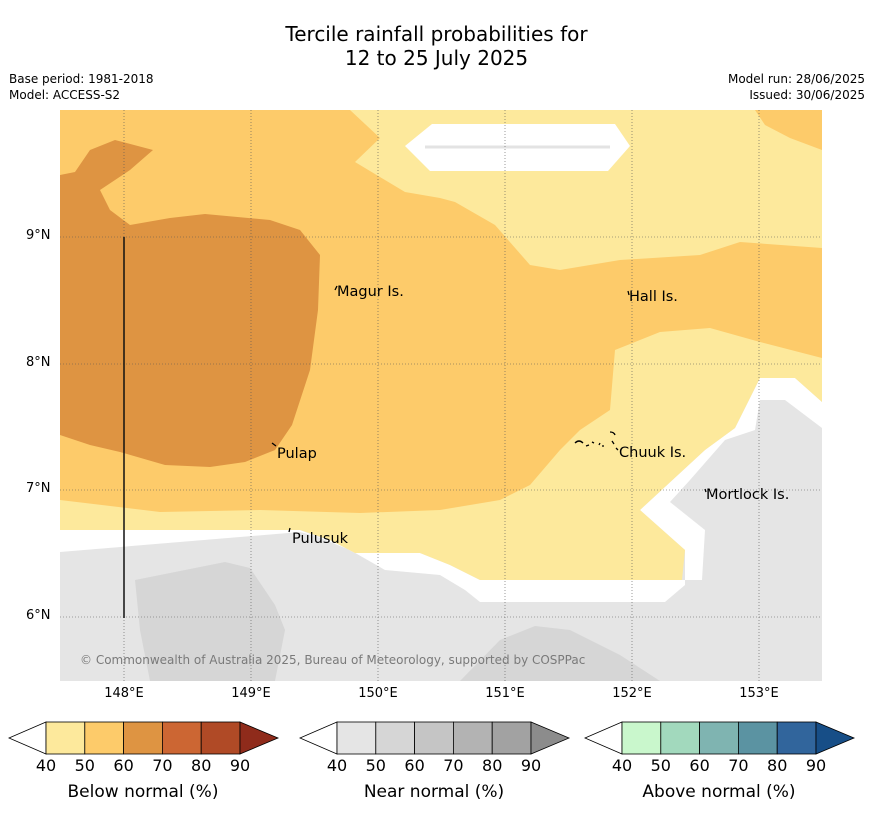 Image resolution: width=873 pixels, height=816 pixels. I want to click on meta-left: Base period: 1981-2018 Model: ACCESS-S2, so click(81, 87).